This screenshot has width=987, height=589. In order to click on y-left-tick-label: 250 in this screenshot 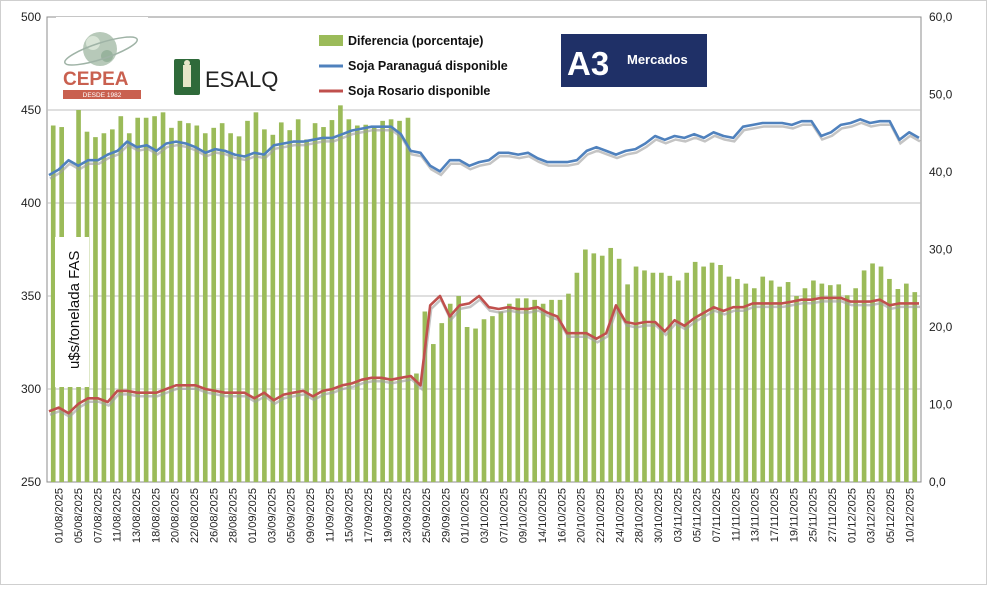, I will do `click(31, 482)`.